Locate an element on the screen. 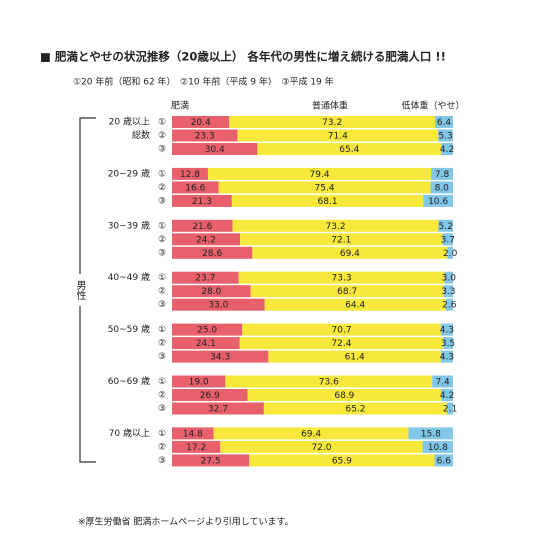 This screenshot has width=551, height=537. value-label: 12.8 is located at coordinates (190, 175).